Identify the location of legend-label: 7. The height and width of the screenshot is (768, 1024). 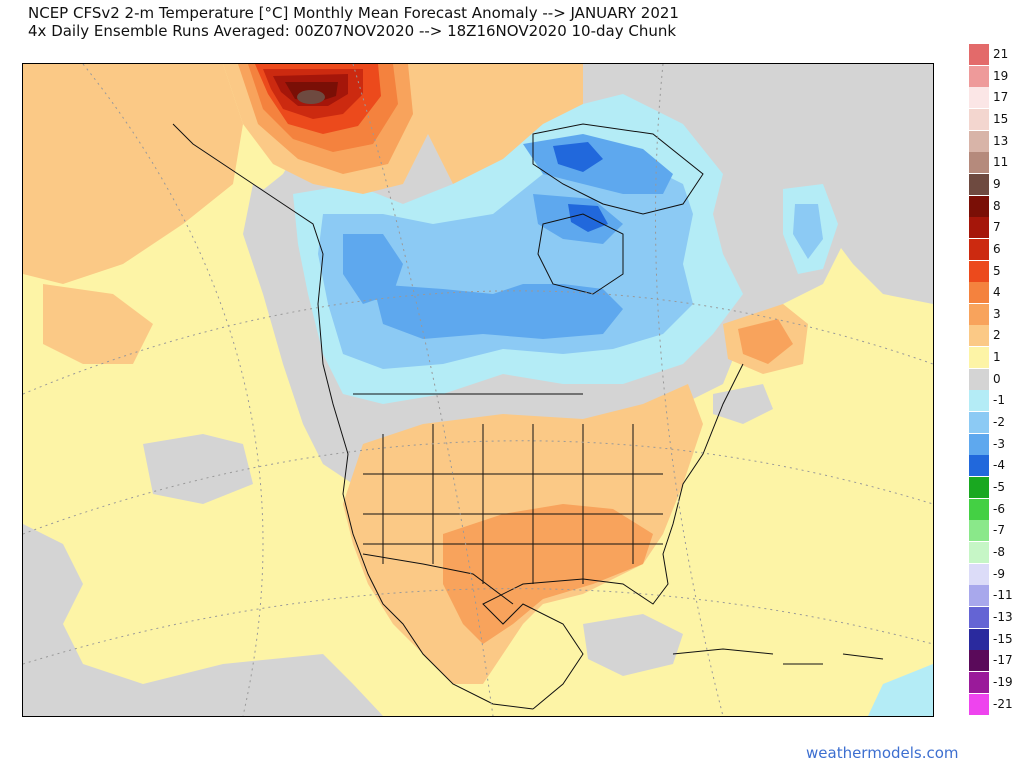
(997, 227).